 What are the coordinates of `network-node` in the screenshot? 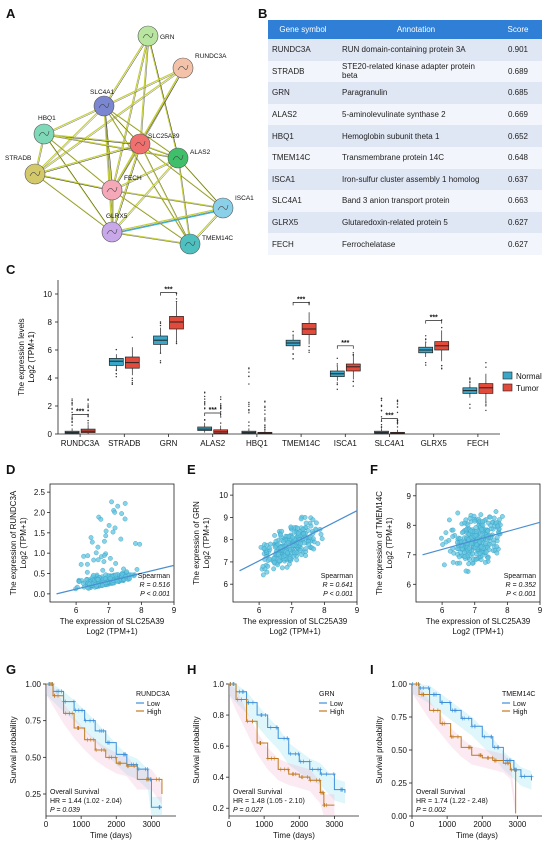 It's located at (190, 244).